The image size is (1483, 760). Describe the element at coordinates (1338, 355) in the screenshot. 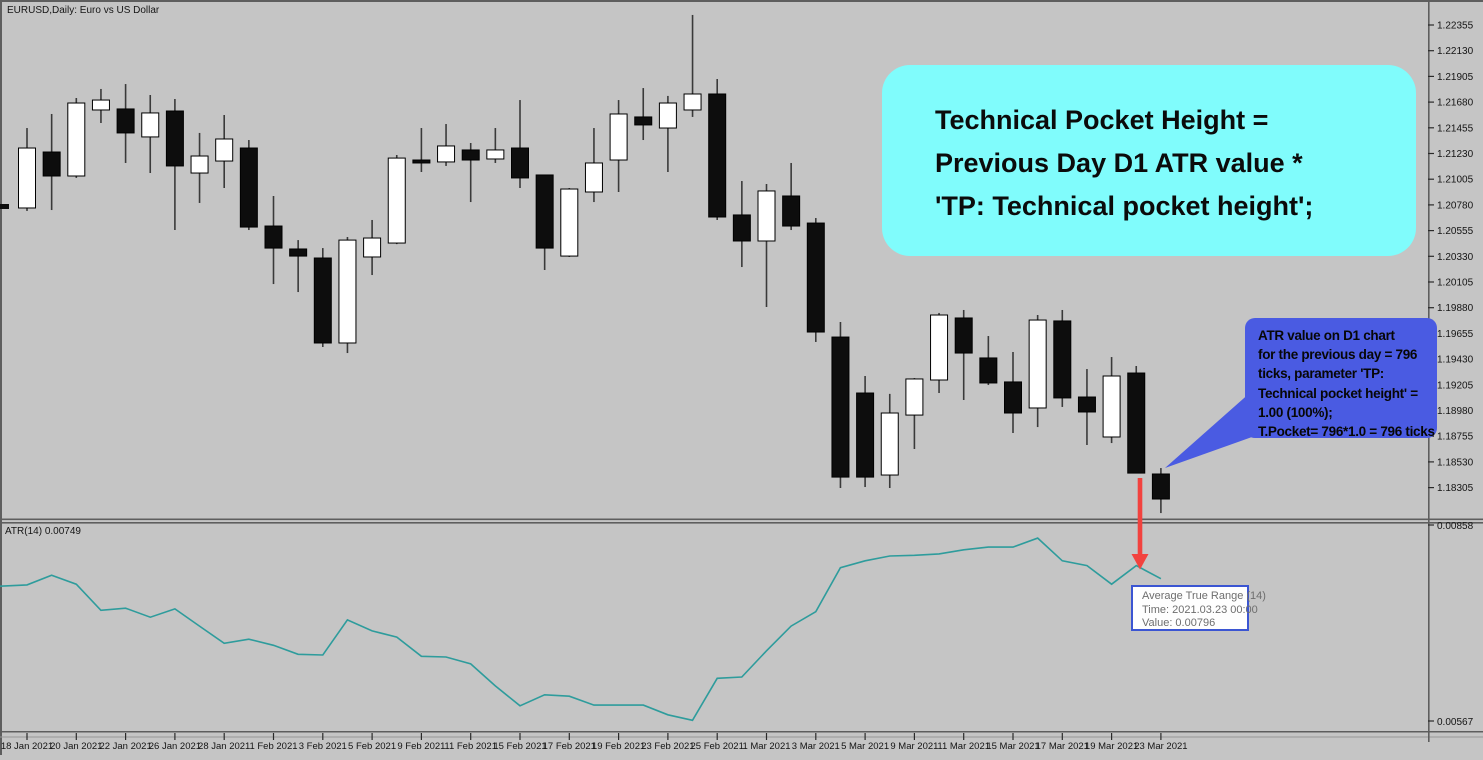

I see `blue-note-line: for the previous day = 796` at that location.